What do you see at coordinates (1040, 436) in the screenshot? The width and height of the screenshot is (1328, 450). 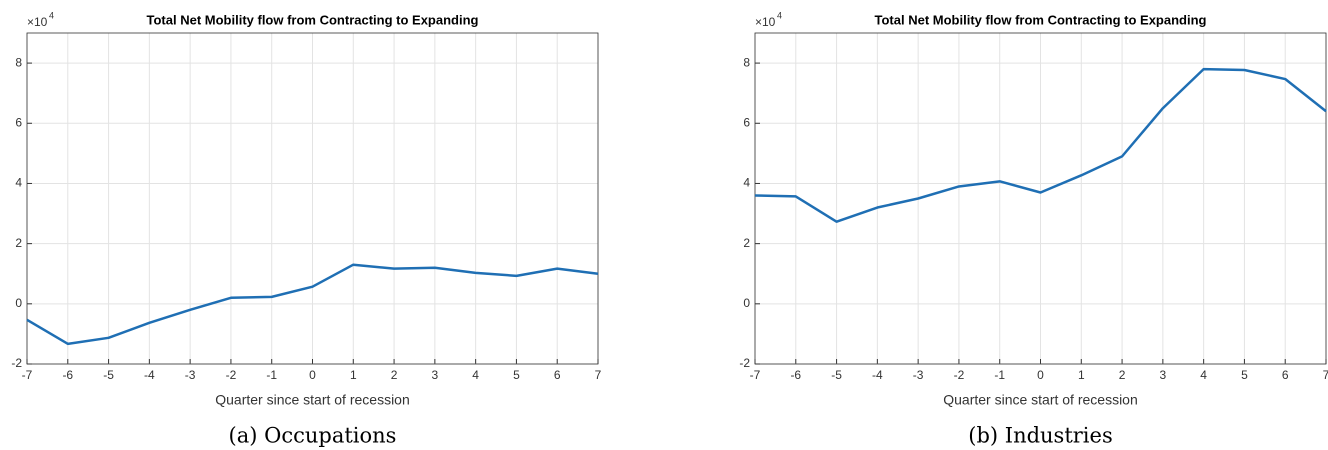 I see `caption: (b) Industries` at bounding box center [1040, 436].